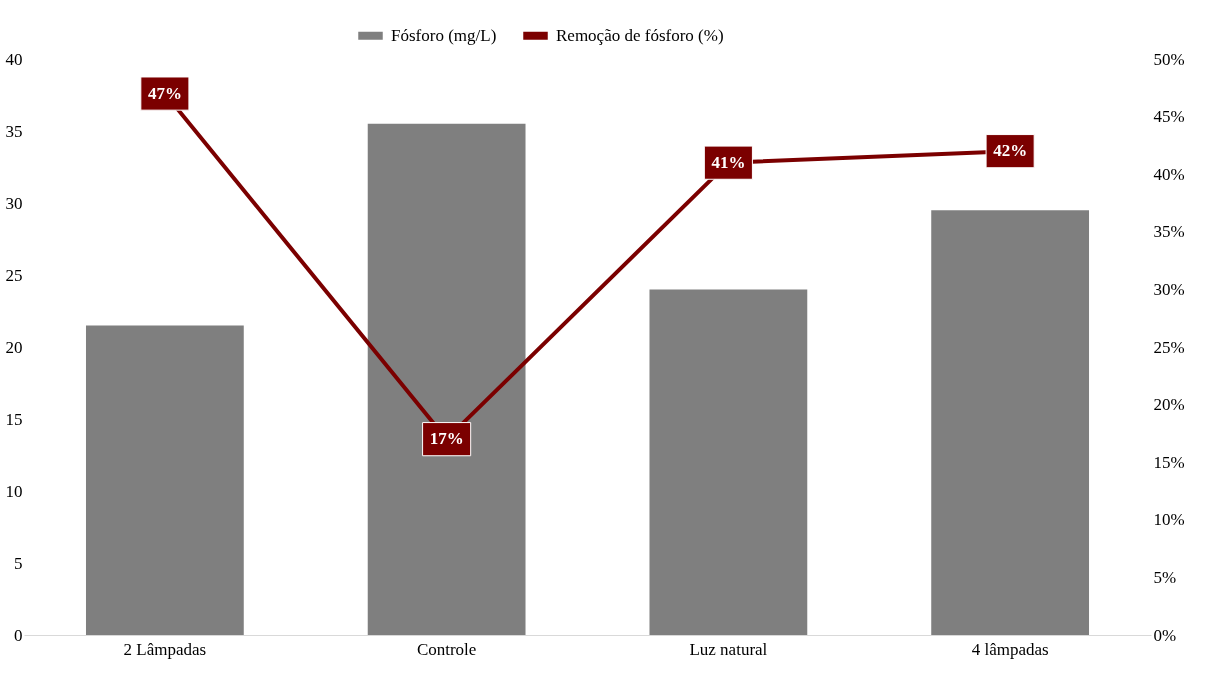 Image resolution: width=1211 pixels, height=677 pixels. Describe the element at coordinates (14, 59) in the screenshot. I see `y-tick-label: 40` at that location.